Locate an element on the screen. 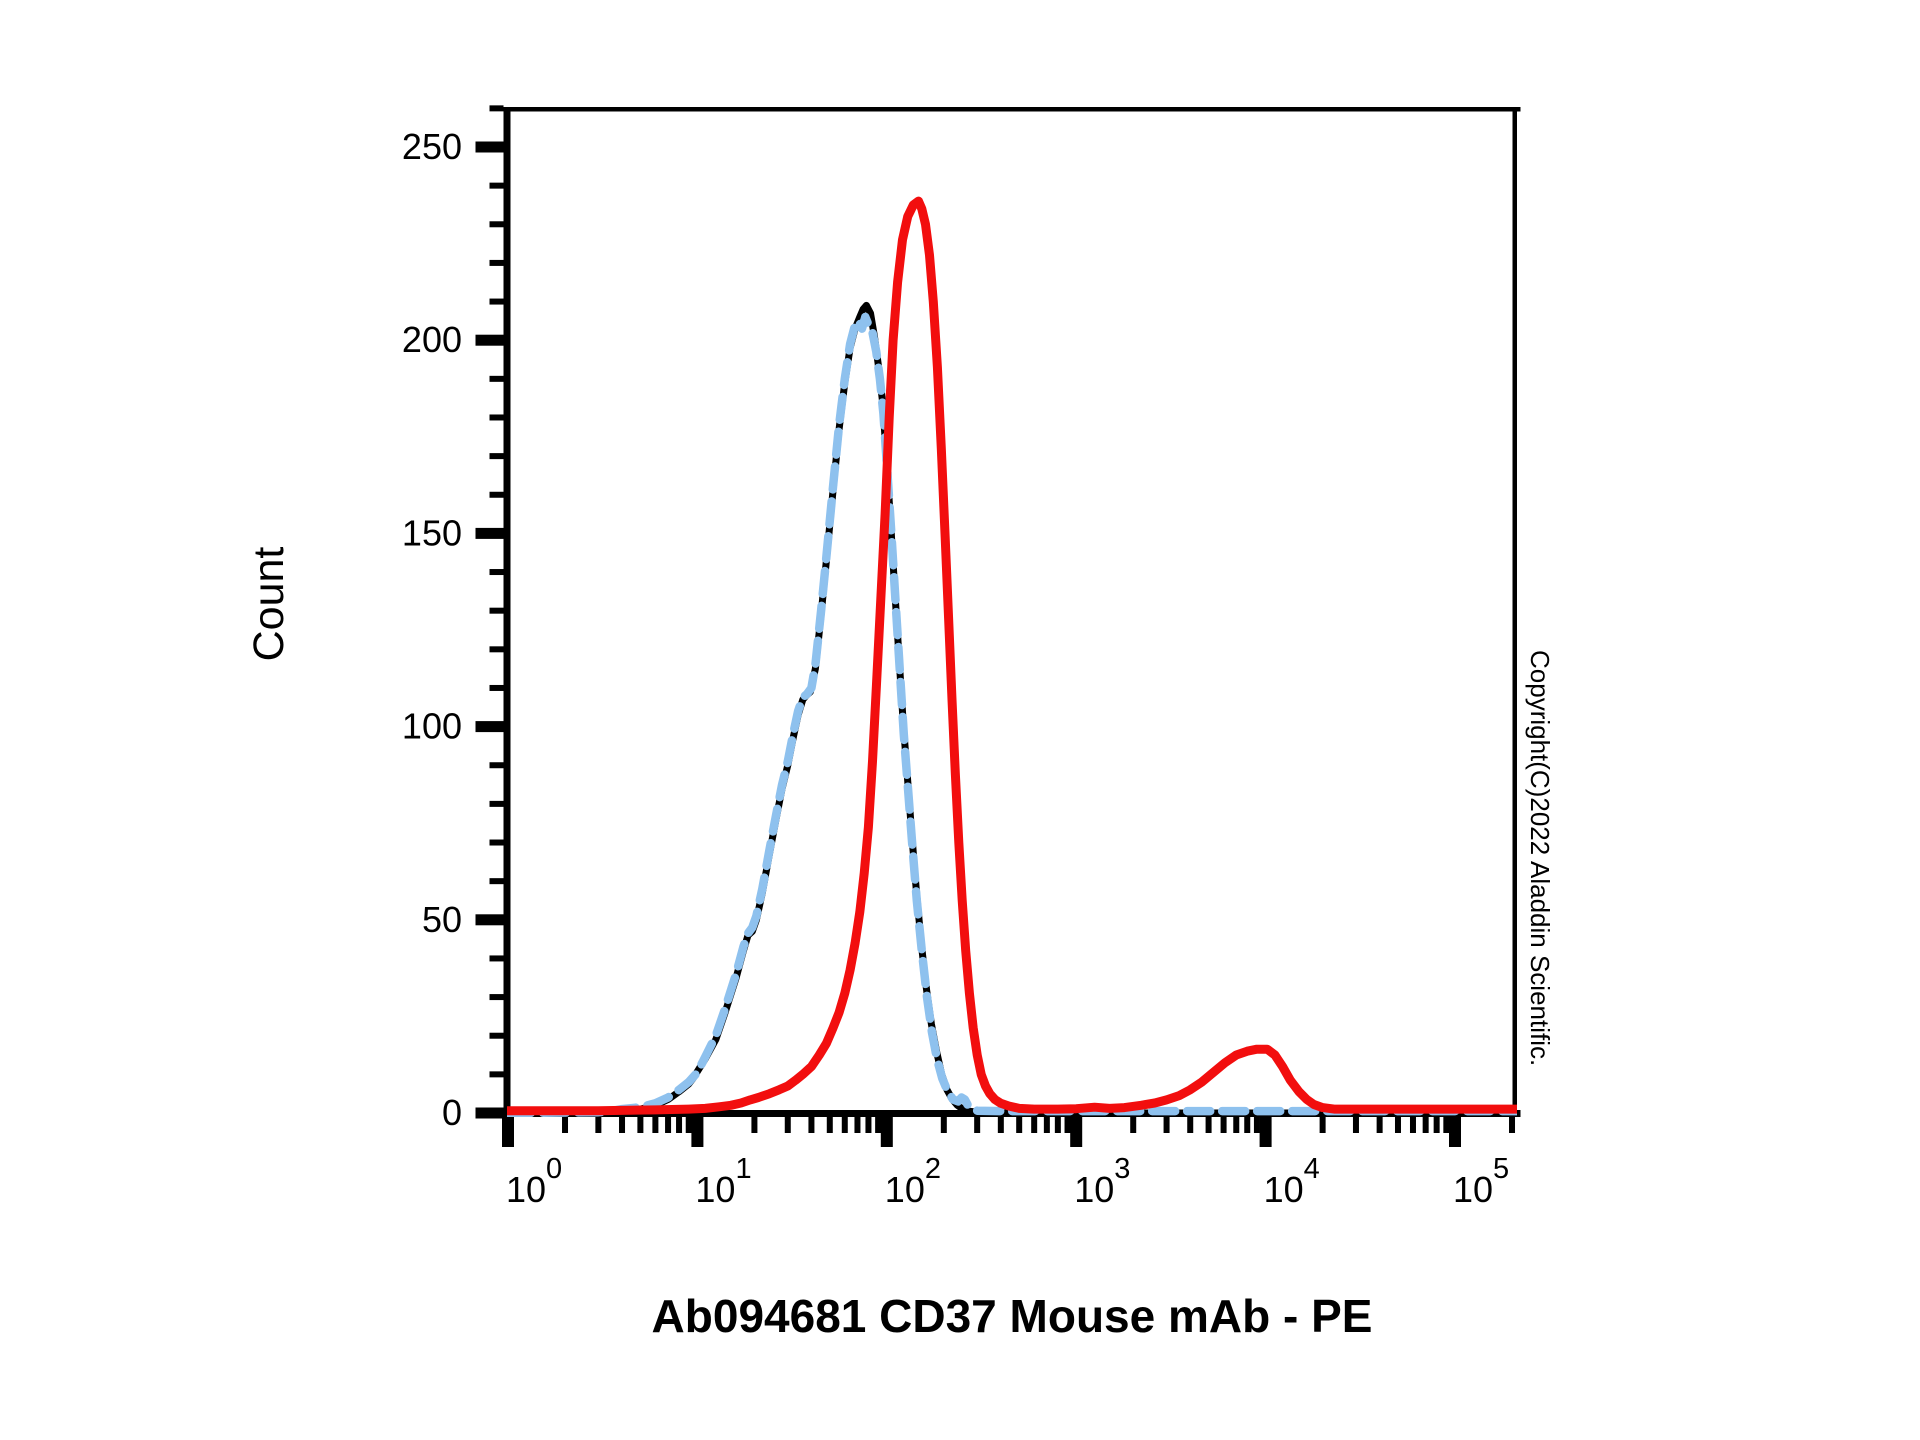 The width and height of the screenshot is (1920, 1440). x-tick-label-1e0: 10⁰ is located at coordinates (534, 1181).